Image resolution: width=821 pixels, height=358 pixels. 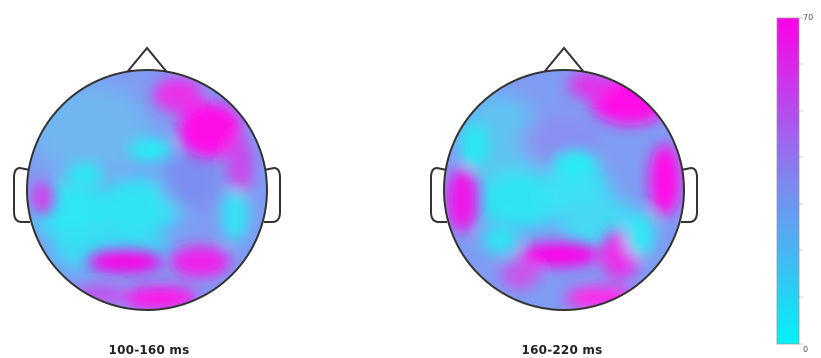 I want to click on map-label-100-160: 100-160 ms, so click(x=149, y=350).